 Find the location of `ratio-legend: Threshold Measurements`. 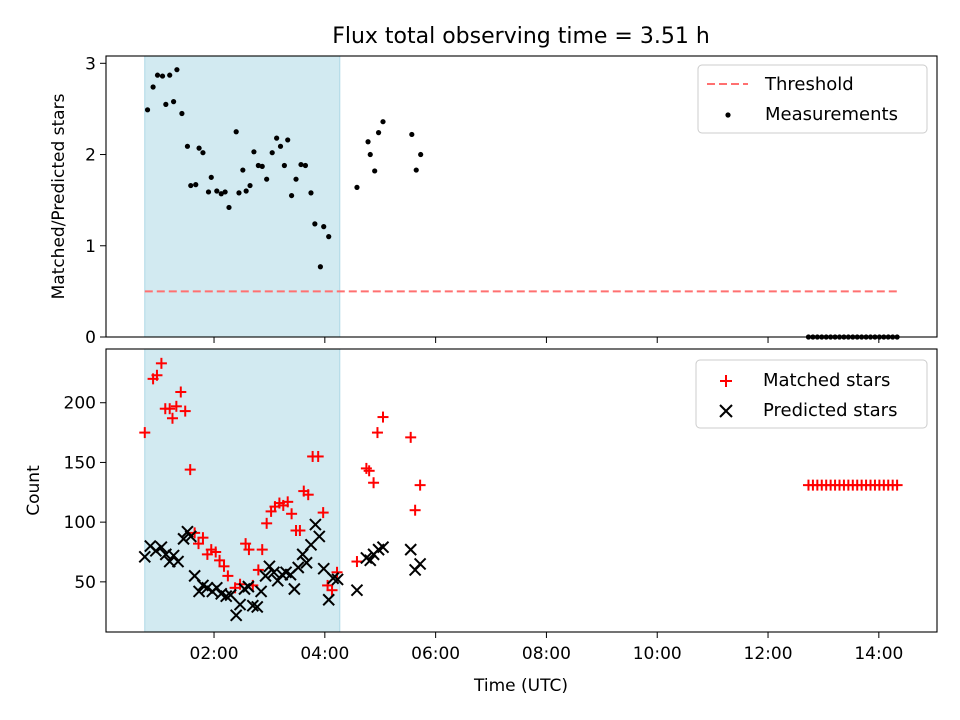

ratio-legend: Threshold Measurements is located at coordinates (812, 99).